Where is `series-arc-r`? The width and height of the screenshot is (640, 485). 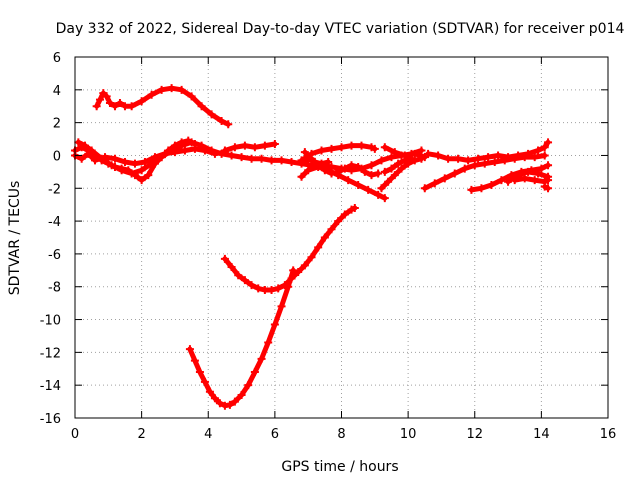 series-arc-r is located at coordinates (546, 187).